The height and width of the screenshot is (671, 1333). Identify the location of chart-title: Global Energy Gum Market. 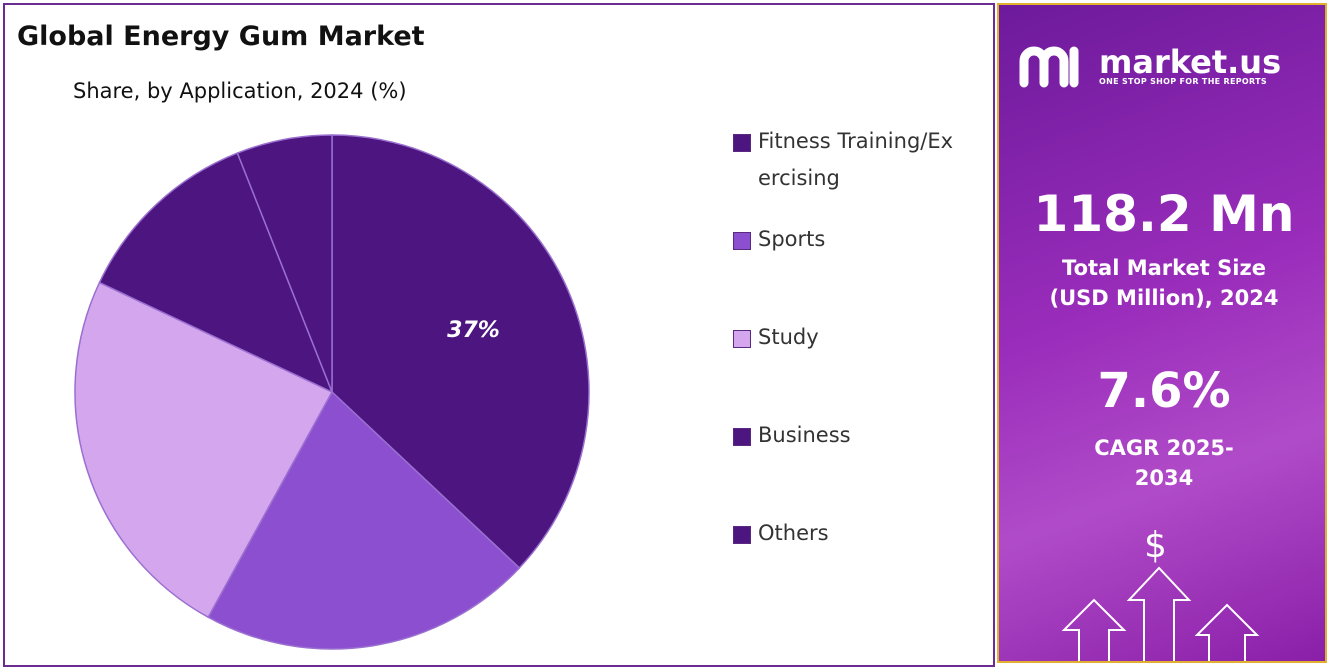
(221, 36).